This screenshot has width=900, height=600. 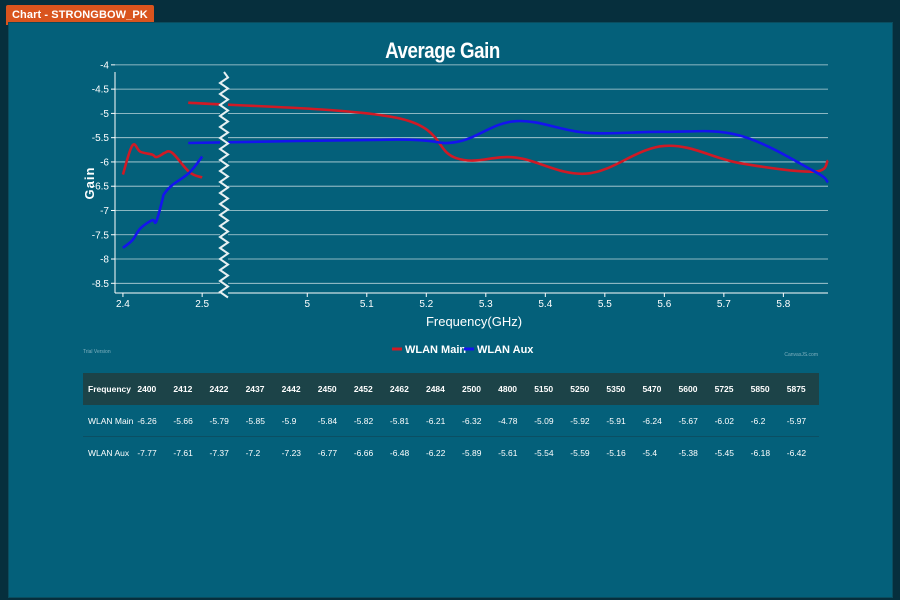 I want to click on window-title-tab: Chart - STRONGBOW_PK, so click(x=80, y=15).